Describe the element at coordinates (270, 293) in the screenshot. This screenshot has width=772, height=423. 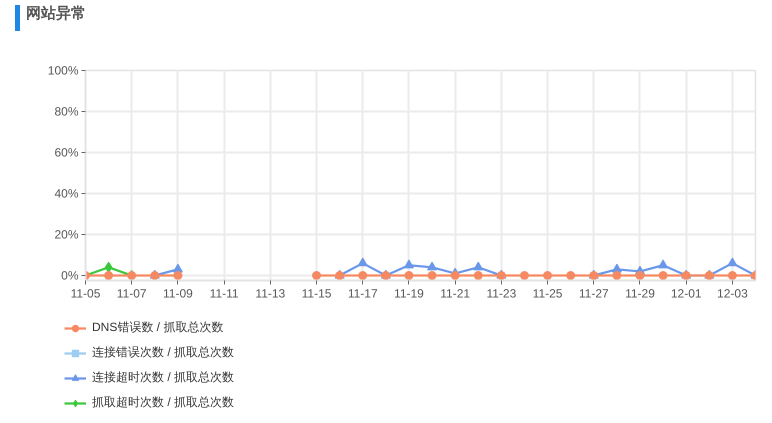
I see `x-tick-label: 11-13` at that location.